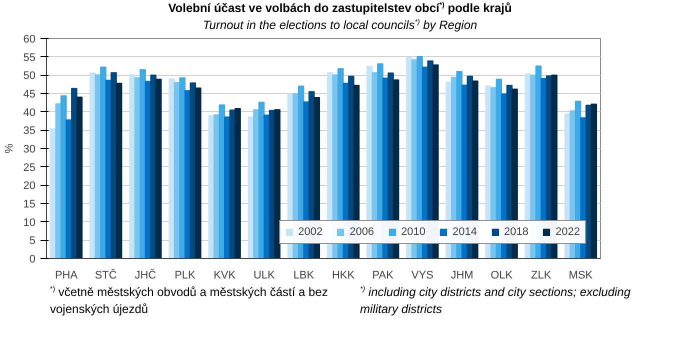  I want to click on x-tick-label: VYS, so click(422, 276).